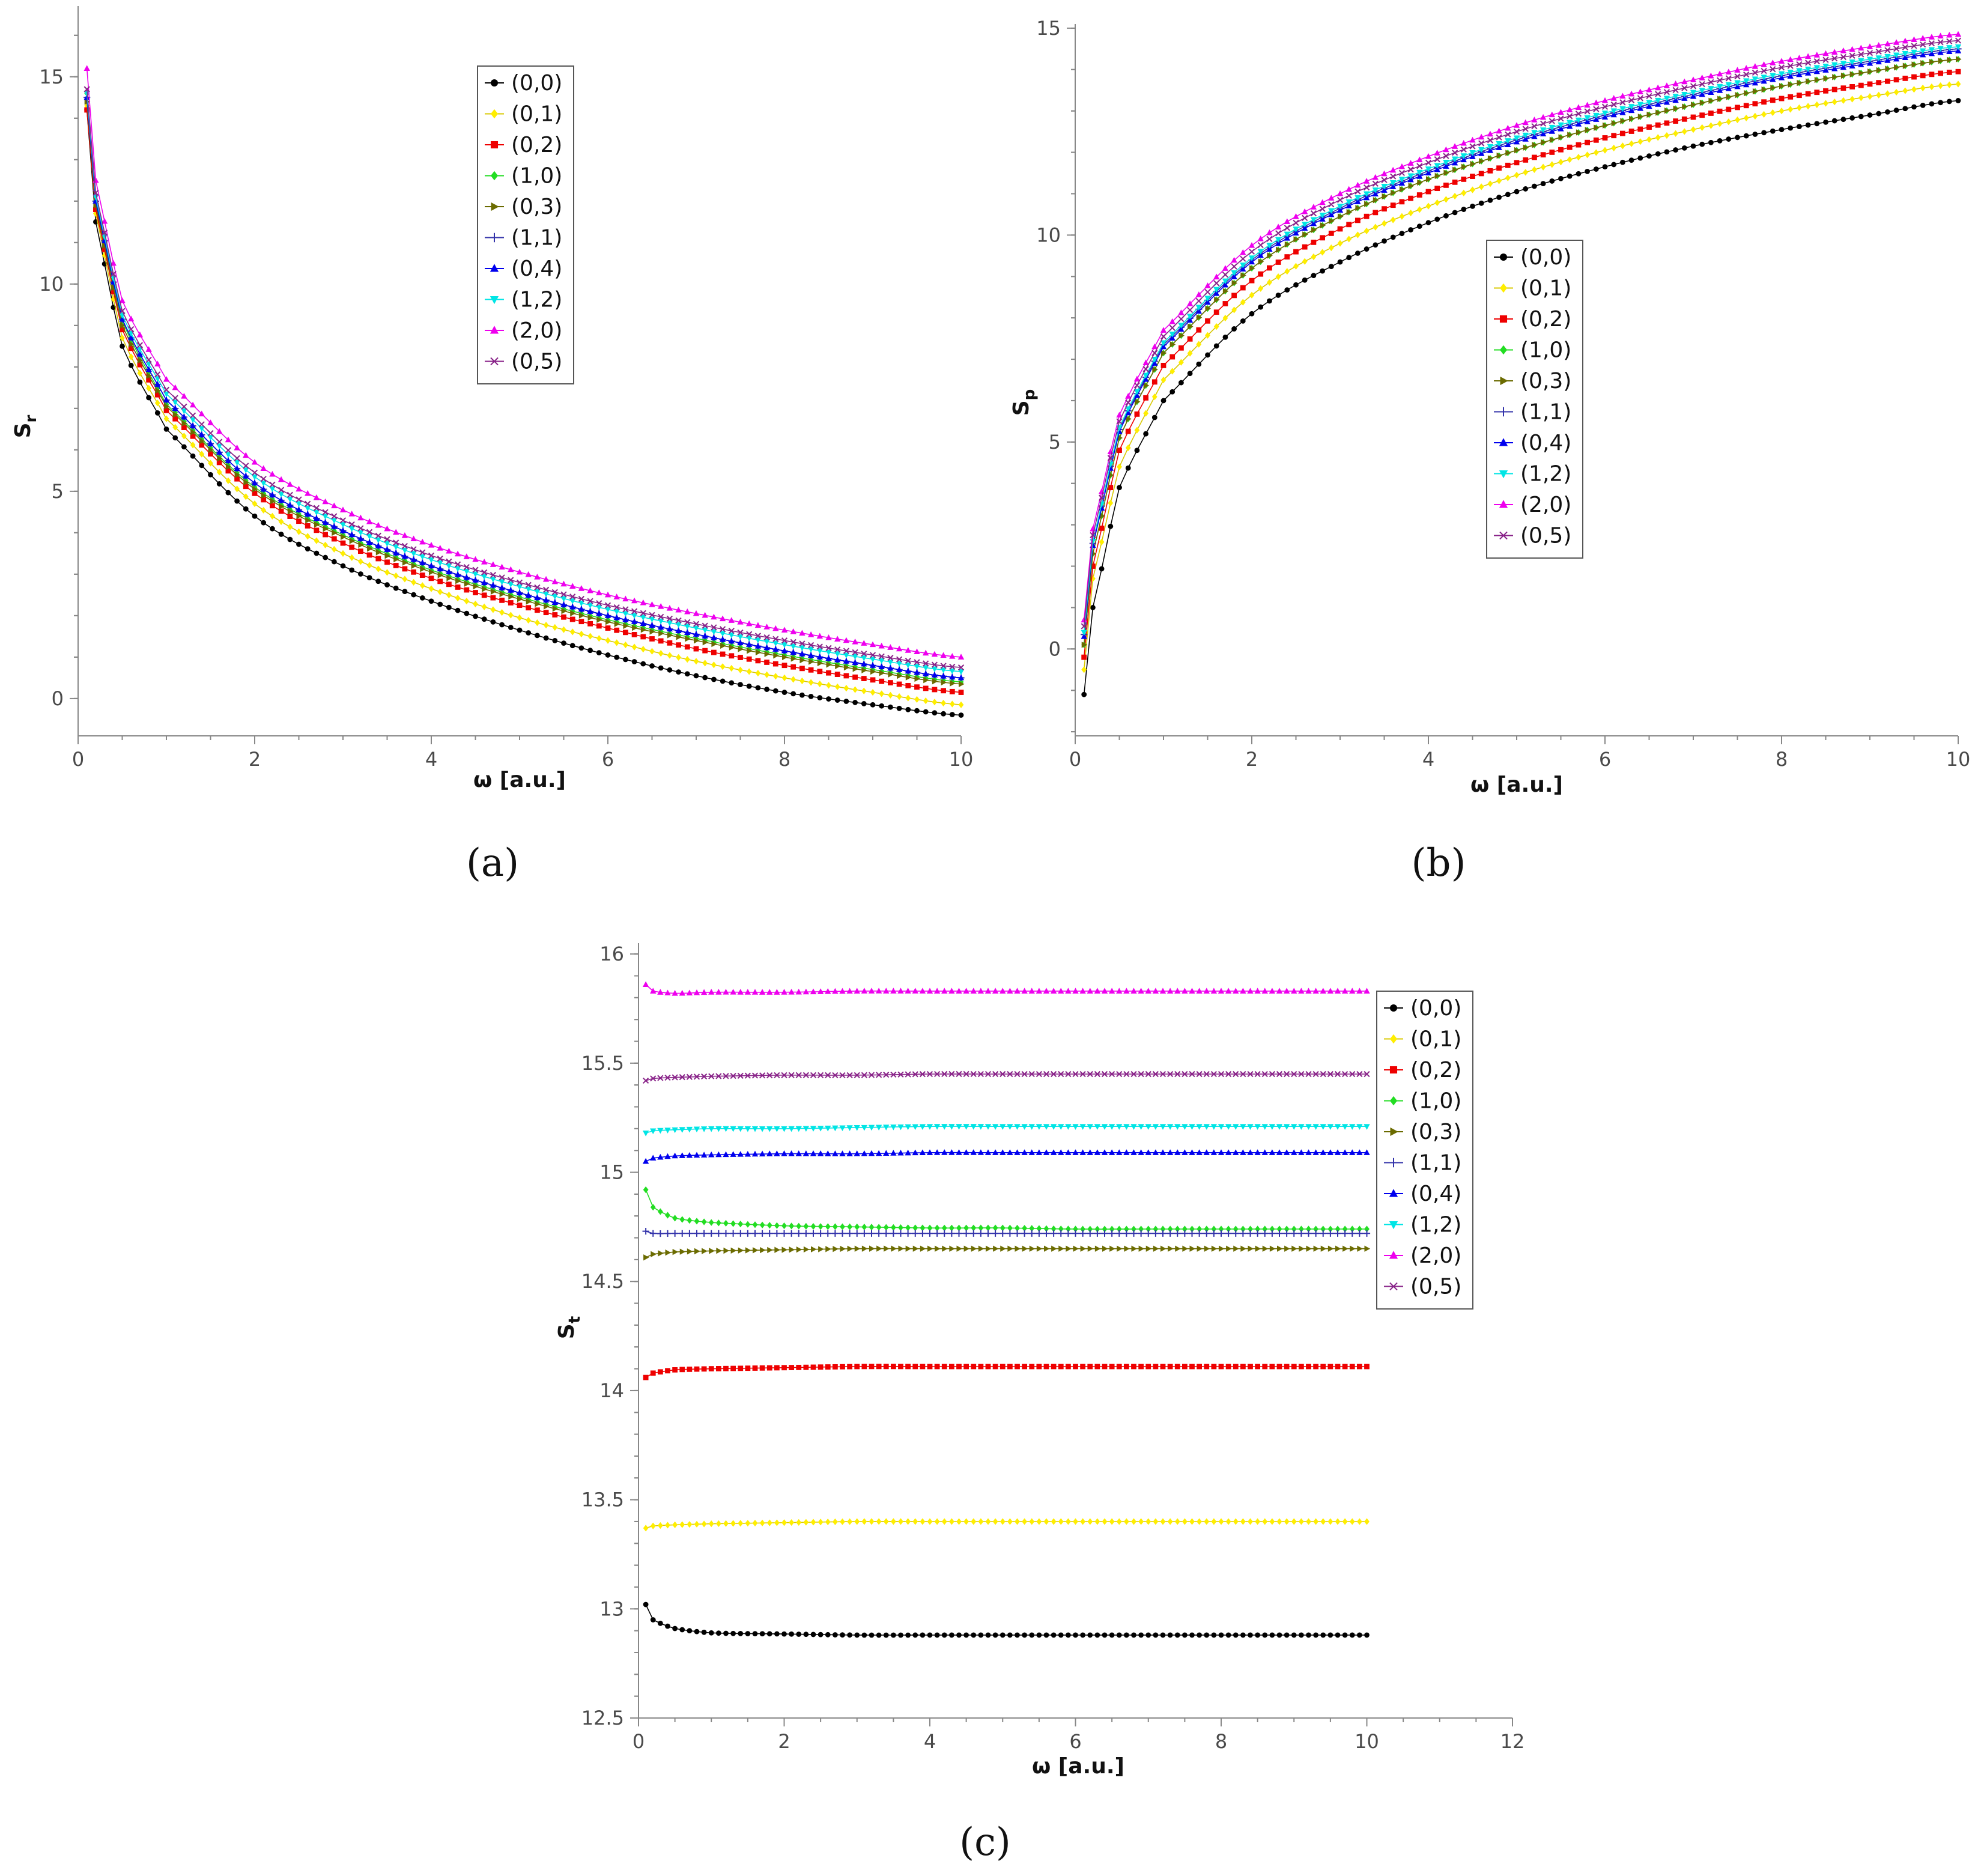 The width and height of the screenshot is (1981, 1876). What do you see at coordinates (784, 760) in the screenshot?
I see `panel-a-x-tick-label: 8` at bounding box center [784, 760].